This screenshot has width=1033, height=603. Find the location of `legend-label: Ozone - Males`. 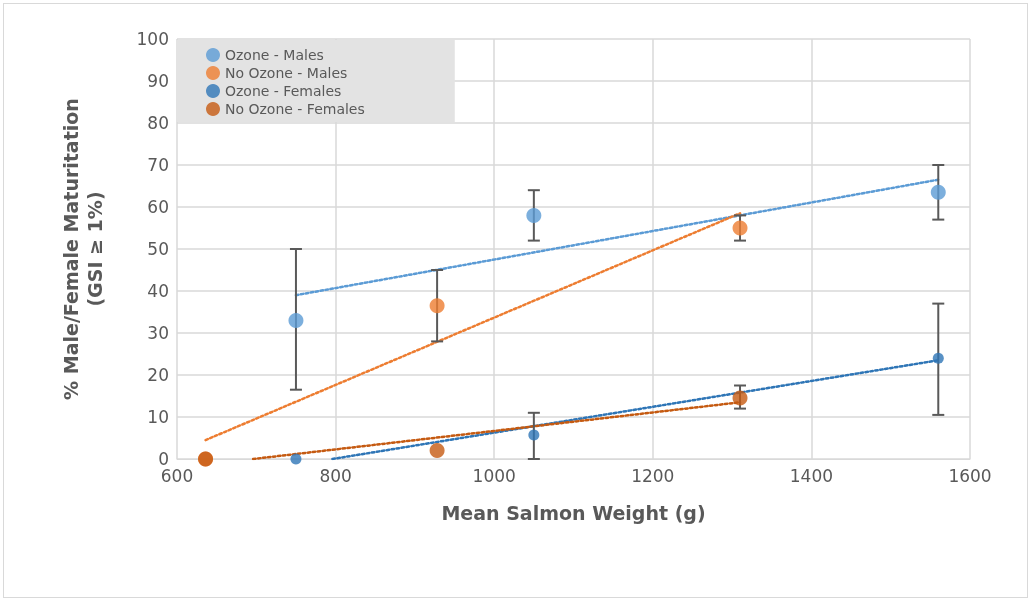

legend-label: Ozone - Males is located at coordinates (274, 55).